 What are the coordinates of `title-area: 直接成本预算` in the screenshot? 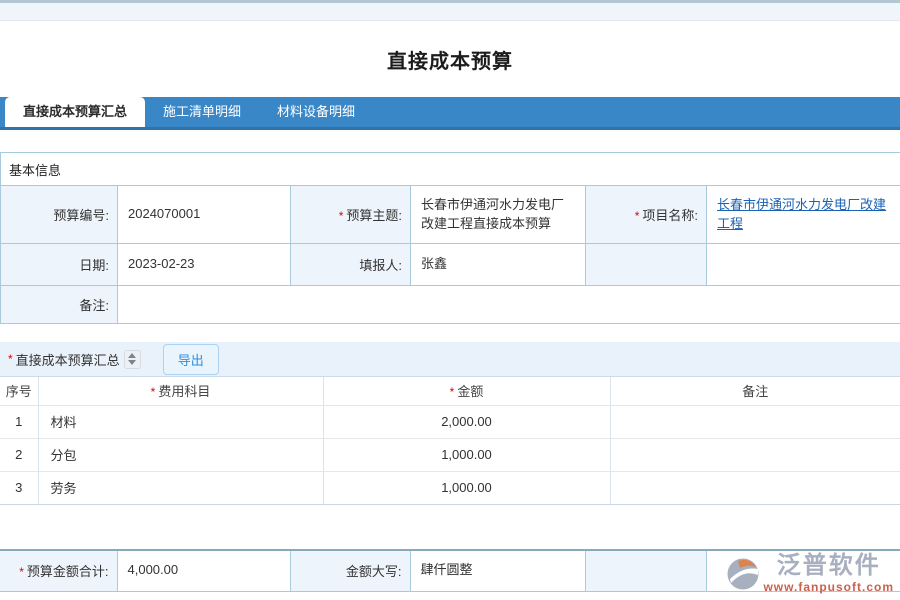 It's located at (450, 59).